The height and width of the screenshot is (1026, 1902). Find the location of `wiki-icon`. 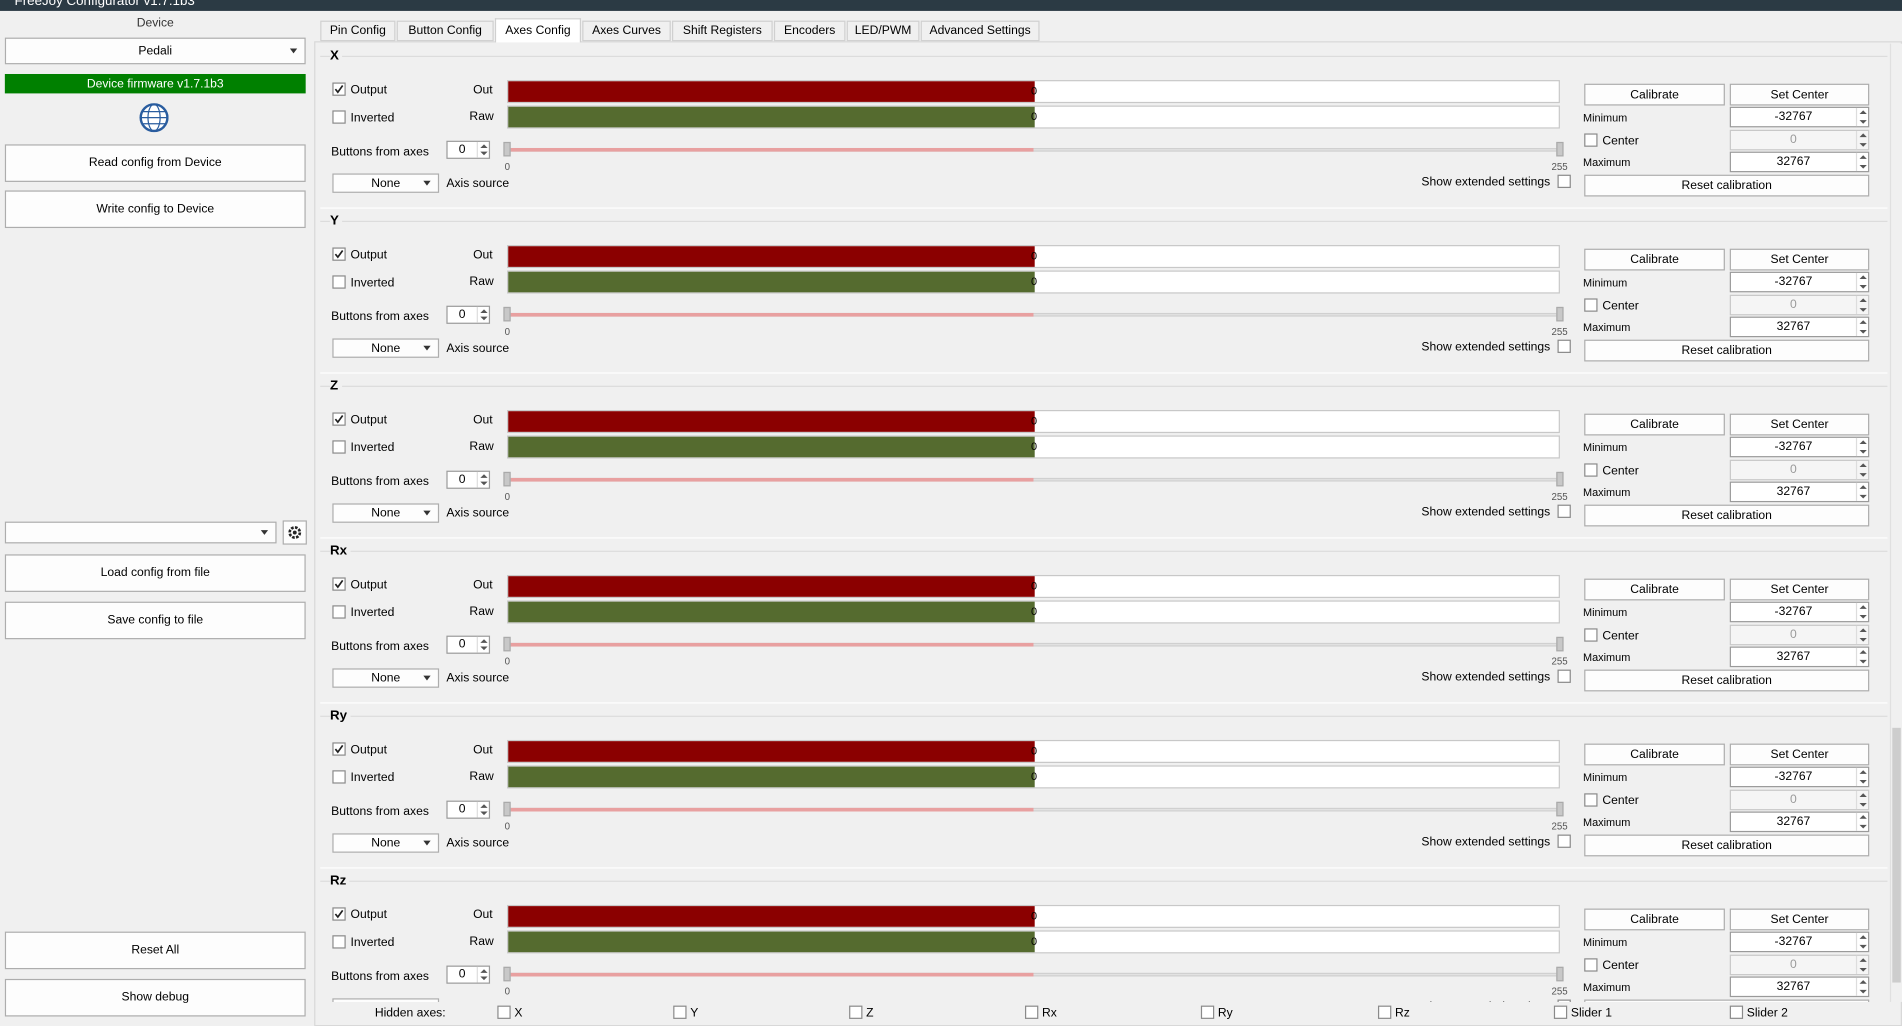

wiki-icon is located at coordinates (154, 118).